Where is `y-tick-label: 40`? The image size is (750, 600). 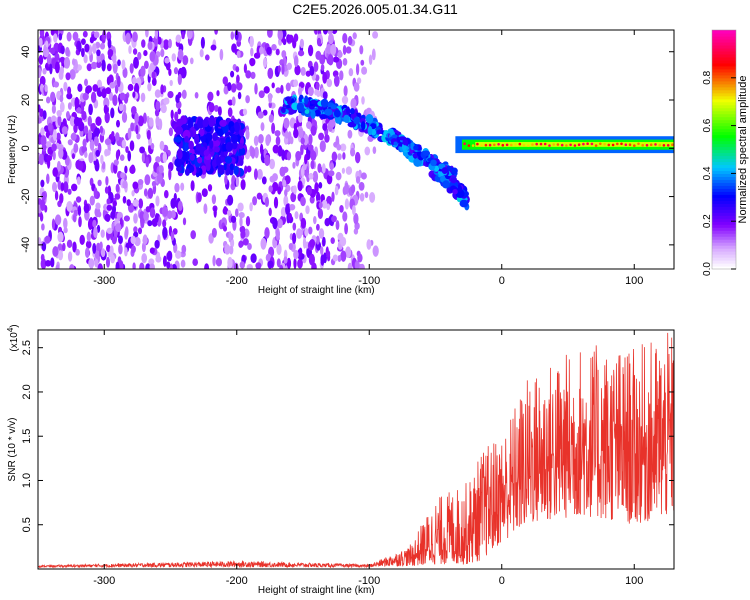
y-tick-label: 40 is located at coordinates (26, 52).